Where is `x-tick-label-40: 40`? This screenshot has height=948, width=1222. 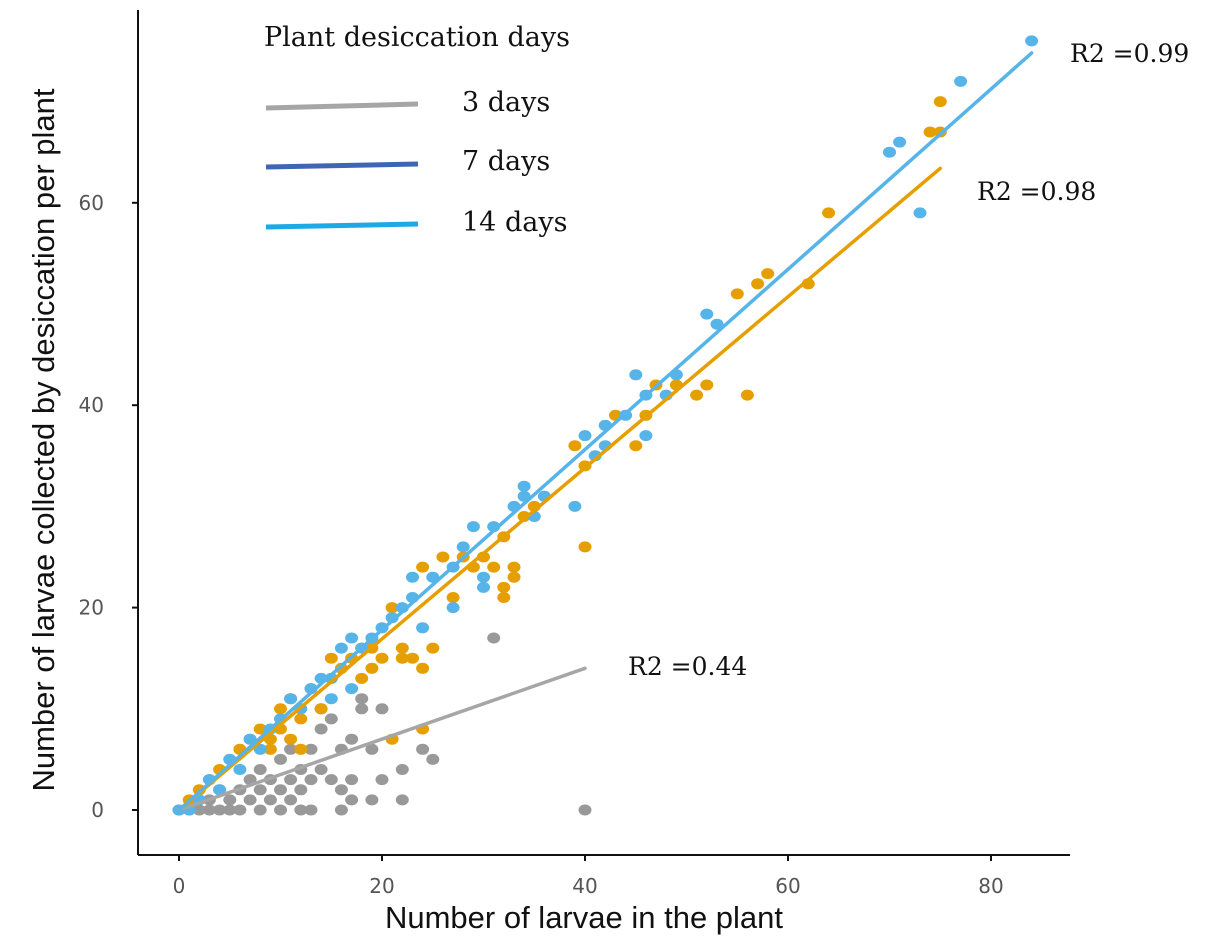
x-tick-label-40: 40 is located at coordinates (584, 886).